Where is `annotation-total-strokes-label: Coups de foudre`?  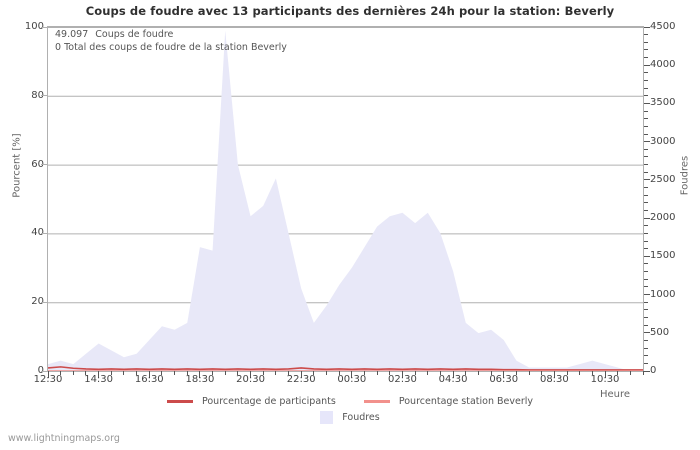
annotation-total-strokes-label: Coups de foudre is located at coordinates (134, 34).